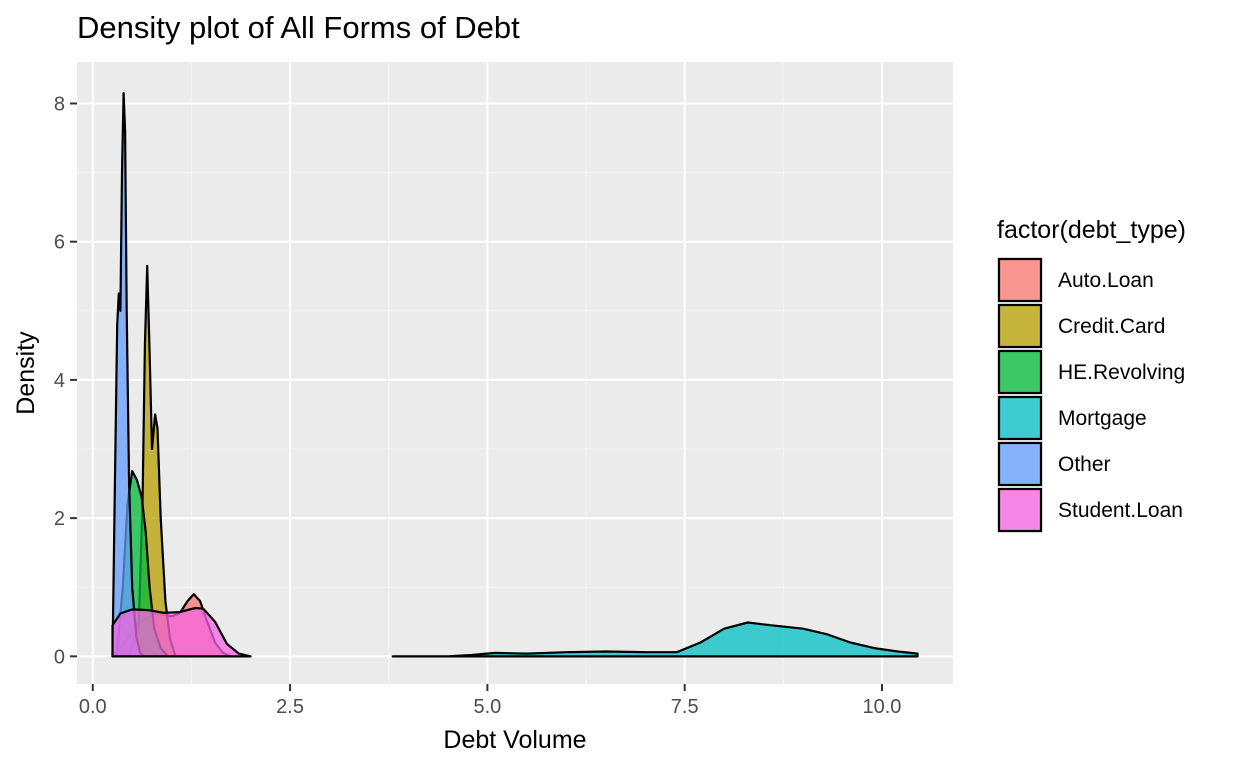  What do you see at coordinates (685, 707) in the screenshot?
I see `x-tick-label: 7.5` at bounding box center [685, 707].